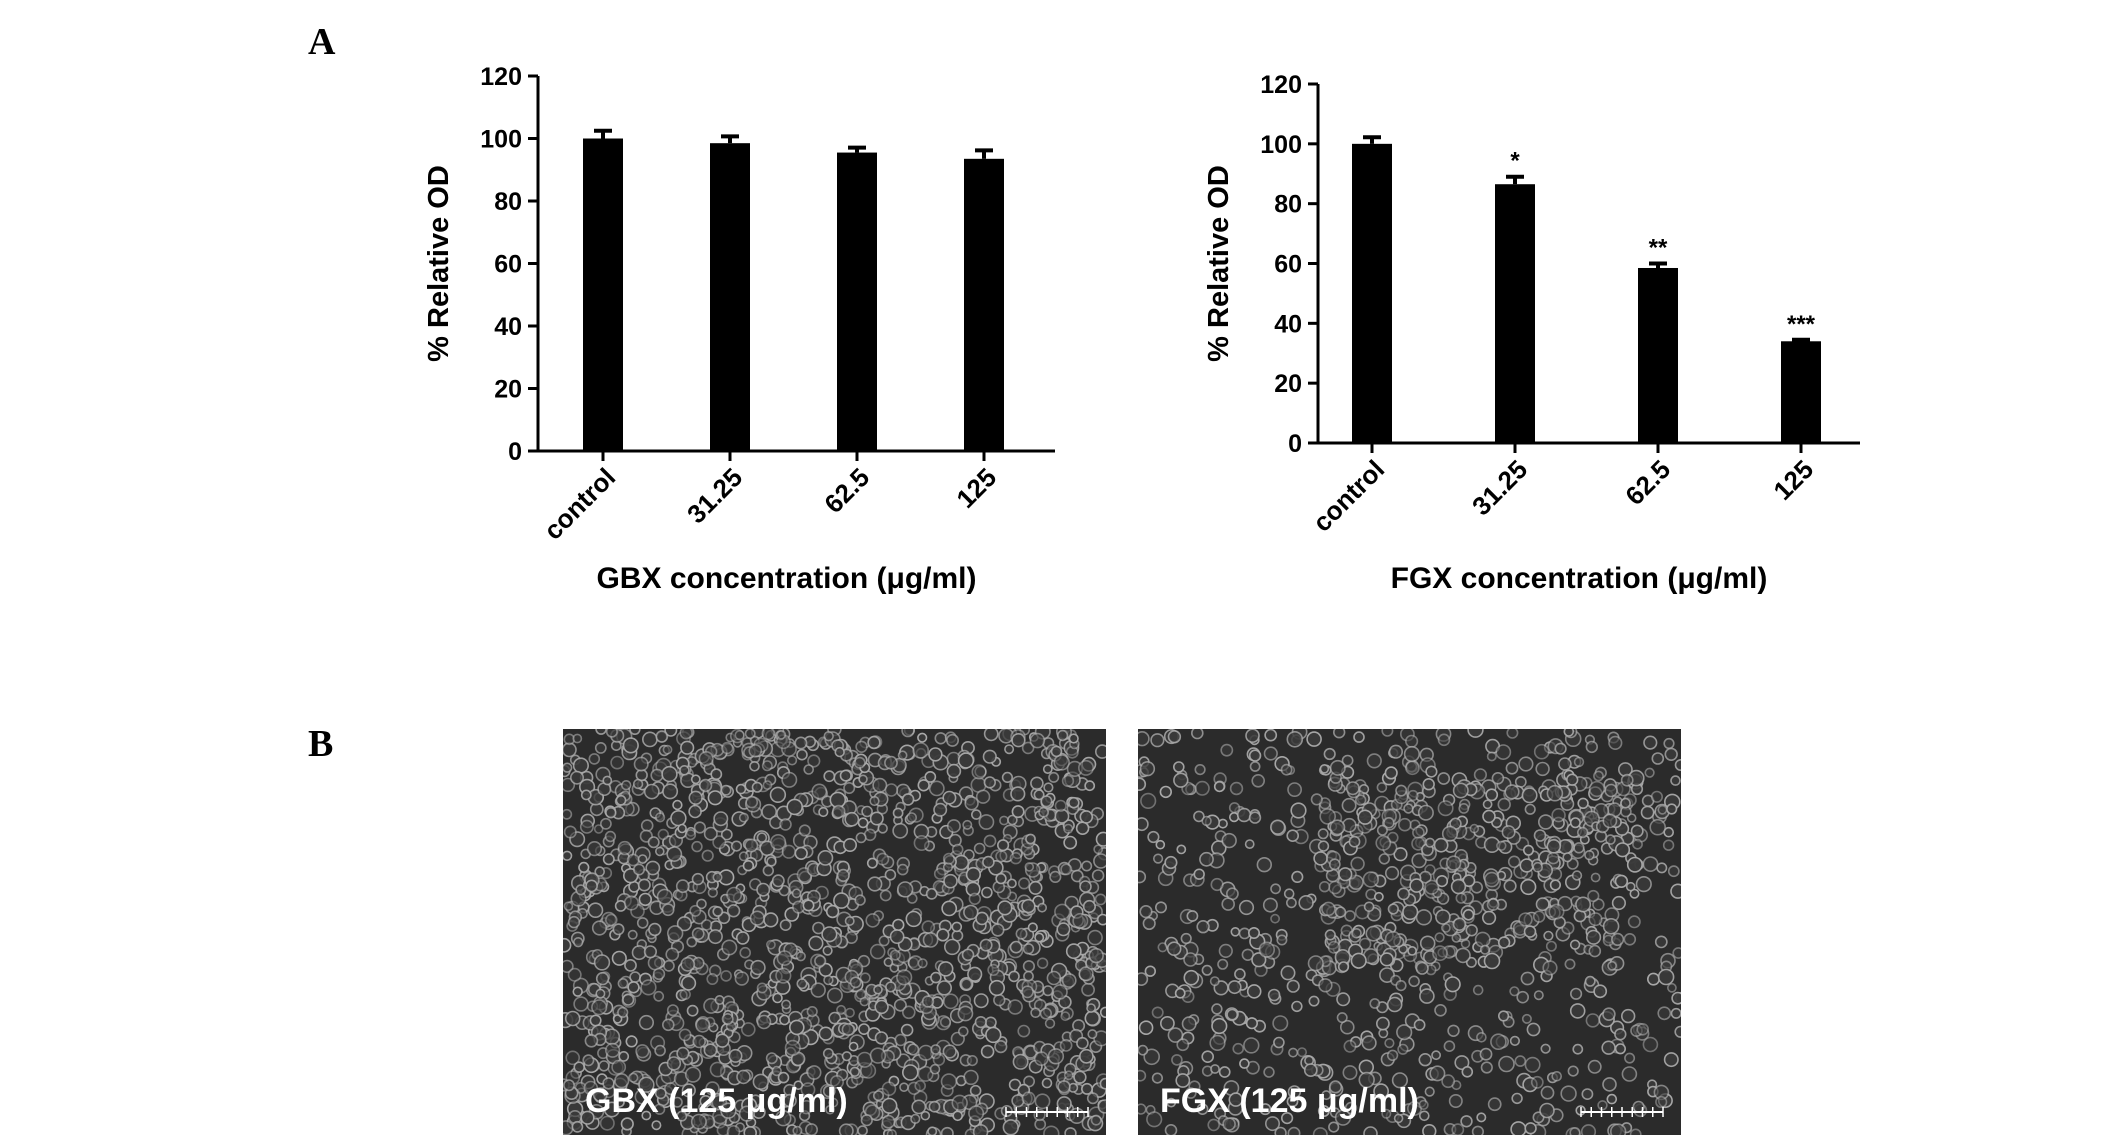  What do you see at coordinates (1409, 932) in the screenshot?
I see `micrograph-fgx: FGX (125 μg/ml)` at bounding box center [1409, 932].